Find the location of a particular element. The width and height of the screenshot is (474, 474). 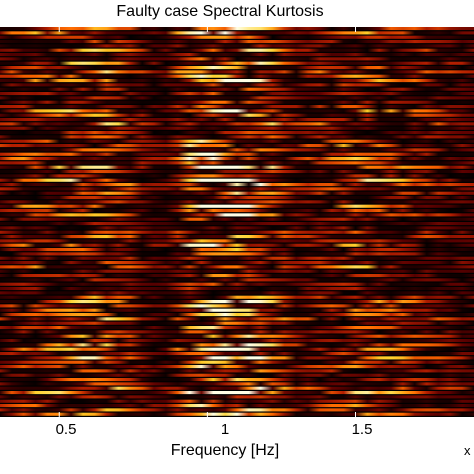

x-tick-label-0-5: 0.5 is located at coordinates (66, 429).